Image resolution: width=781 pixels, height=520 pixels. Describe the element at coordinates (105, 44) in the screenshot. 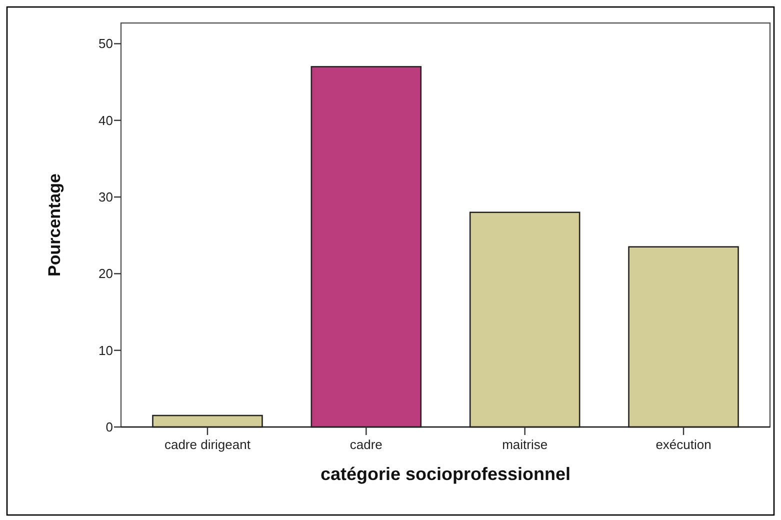

I see `y-tick-label: 50` at that location.